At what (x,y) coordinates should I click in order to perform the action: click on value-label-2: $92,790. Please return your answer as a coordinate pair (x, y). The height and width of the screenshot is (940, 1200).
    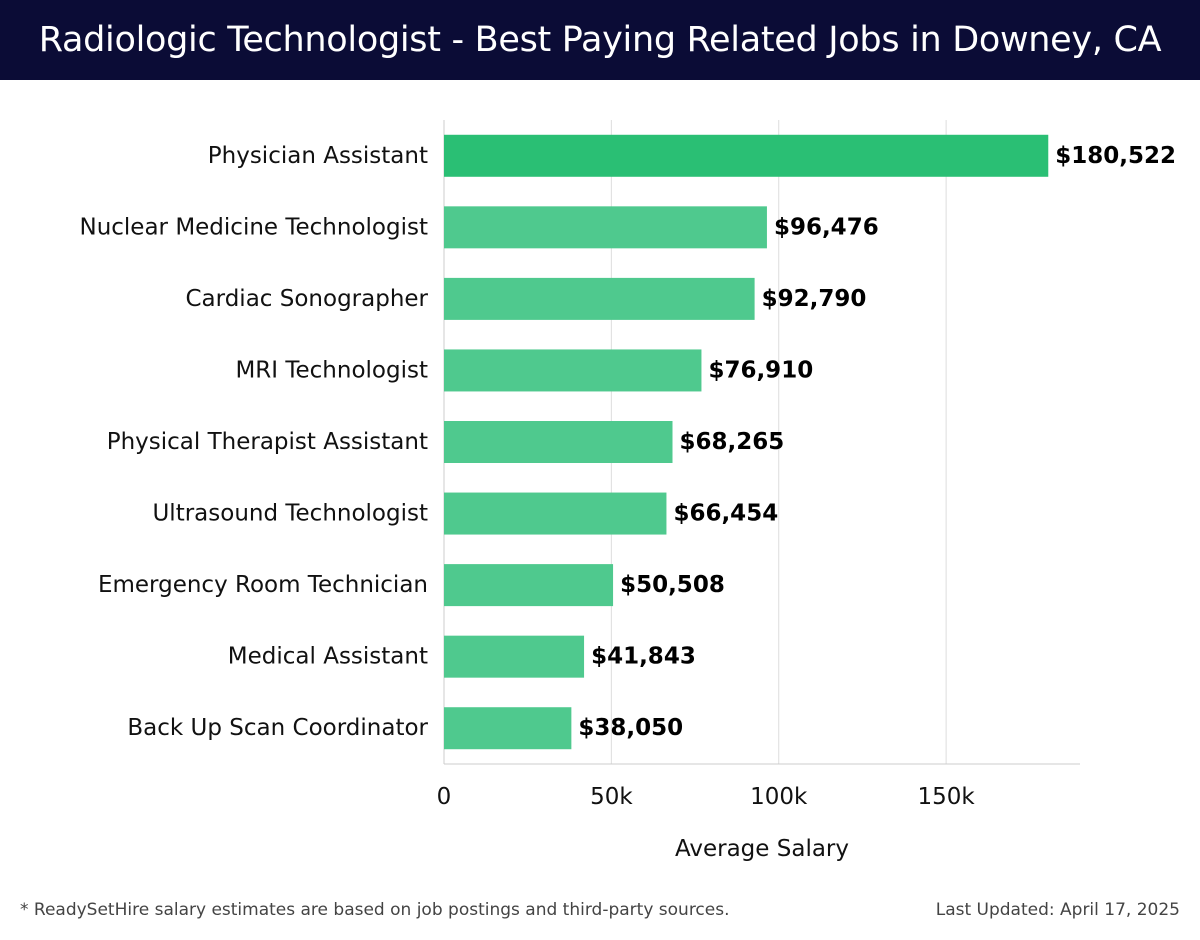
    Looking at the image, I should click on (814, 299).